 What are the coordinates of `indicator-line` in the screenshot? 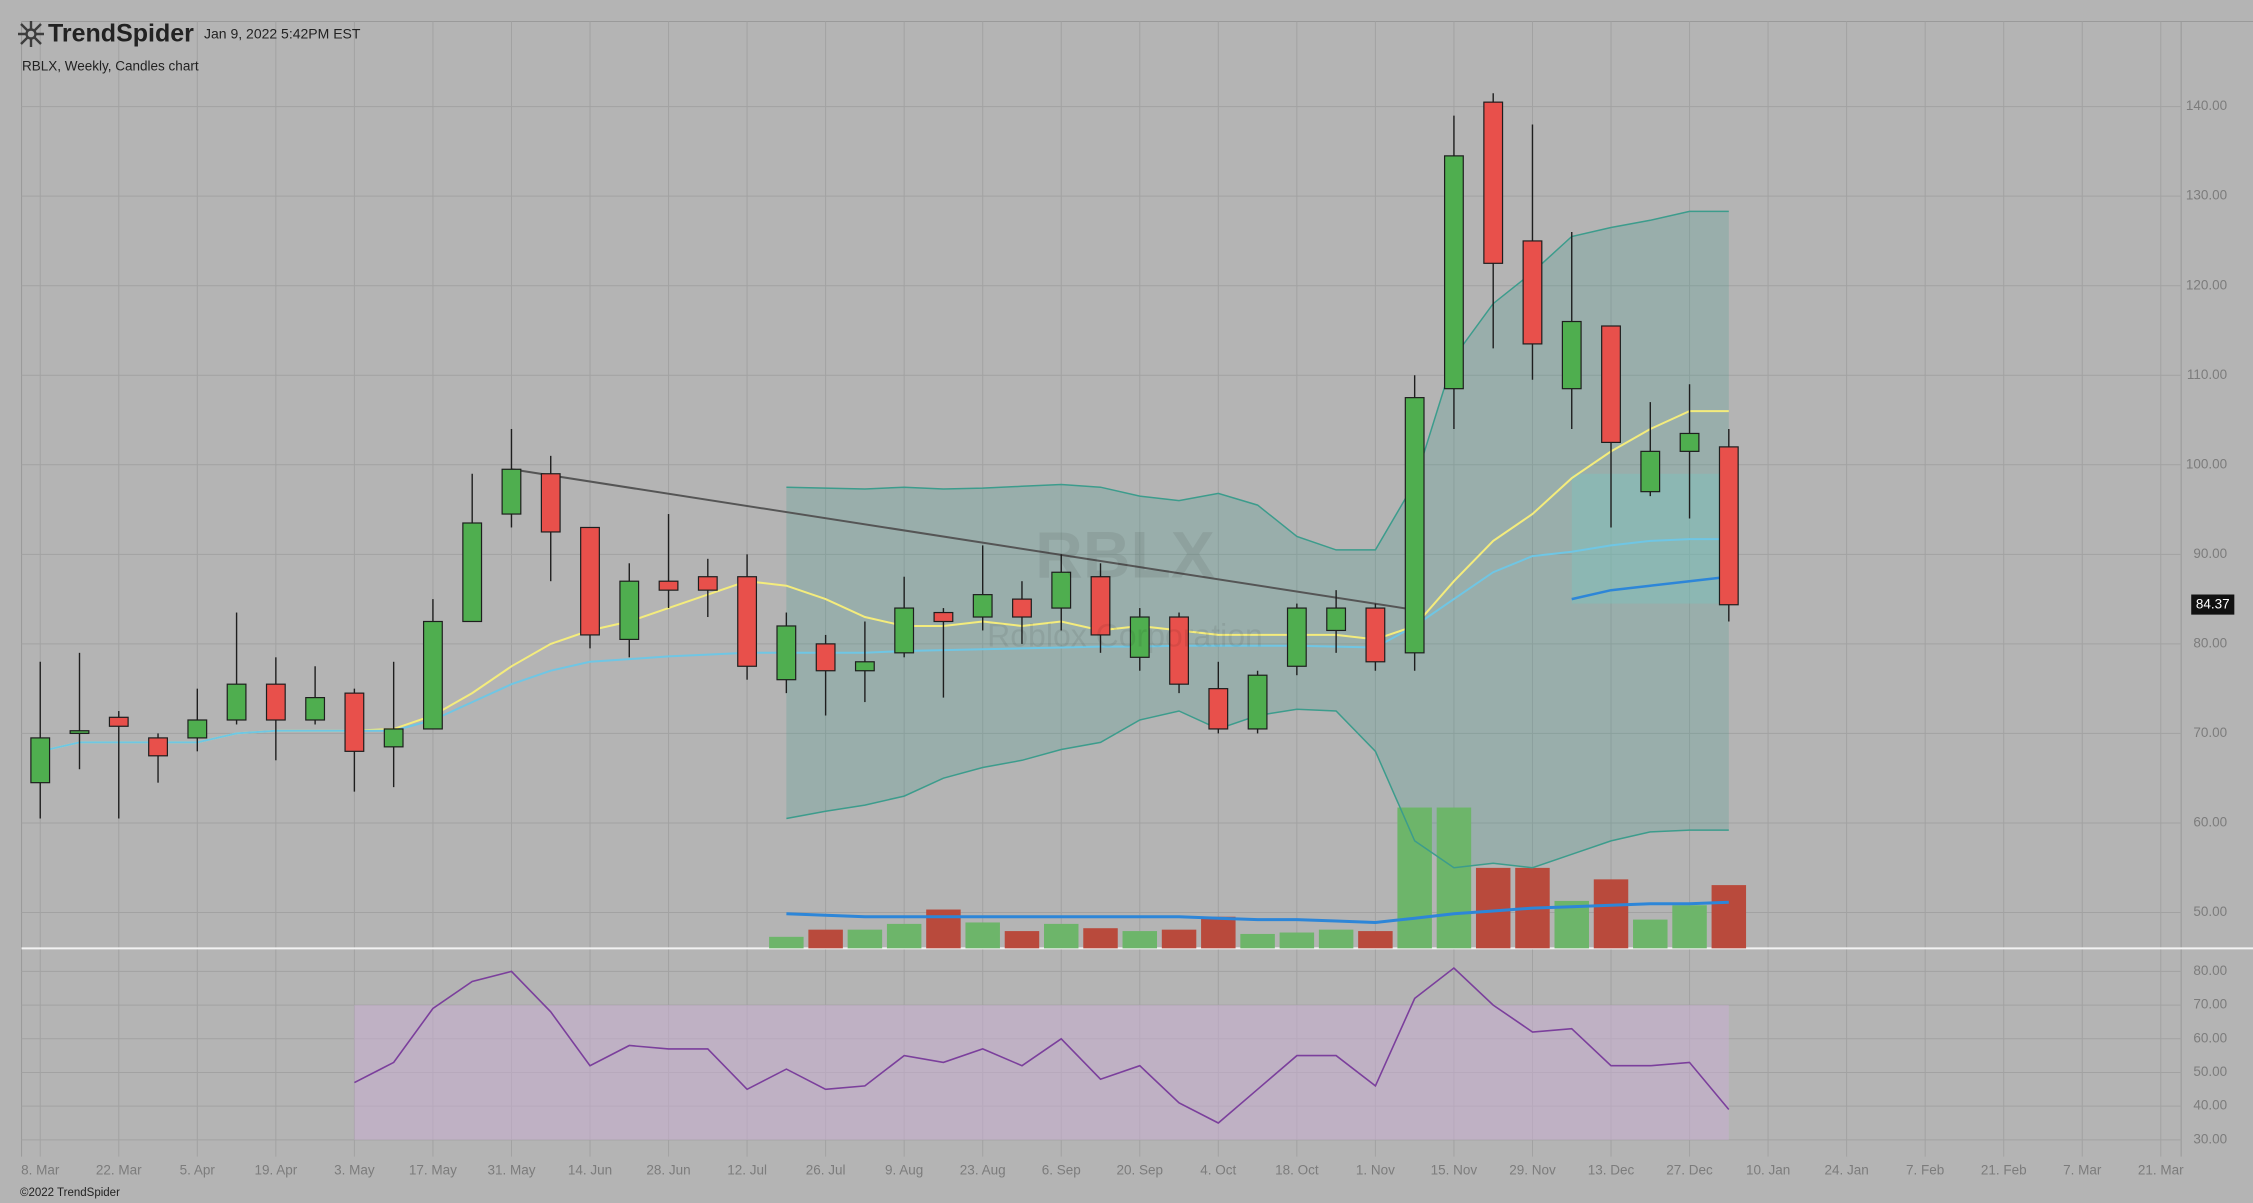 It's located at (1650, 588).